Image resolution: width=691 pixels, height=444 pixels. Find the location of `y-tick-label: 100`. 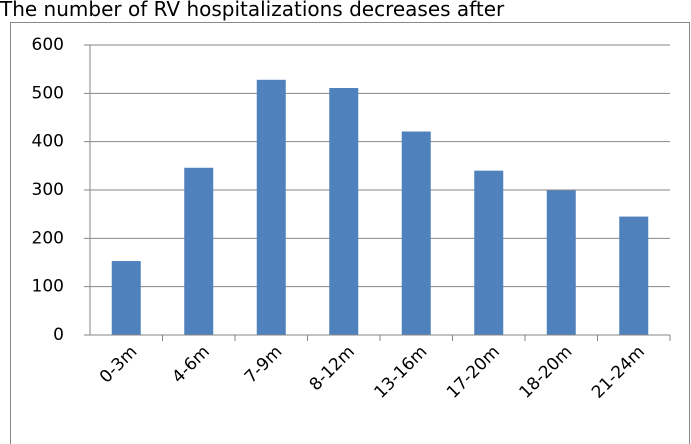

y-tick-label: 100 is located at coordinates (48, 287).